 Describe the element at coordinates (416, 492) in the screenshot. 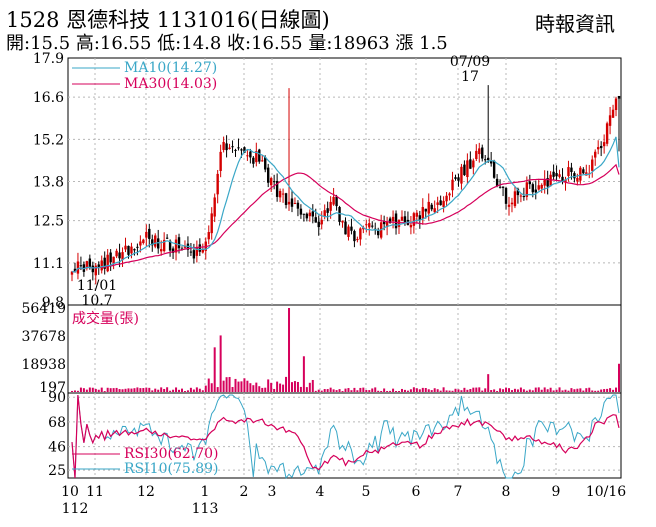

I see `x-tick-label: 6` at that location.